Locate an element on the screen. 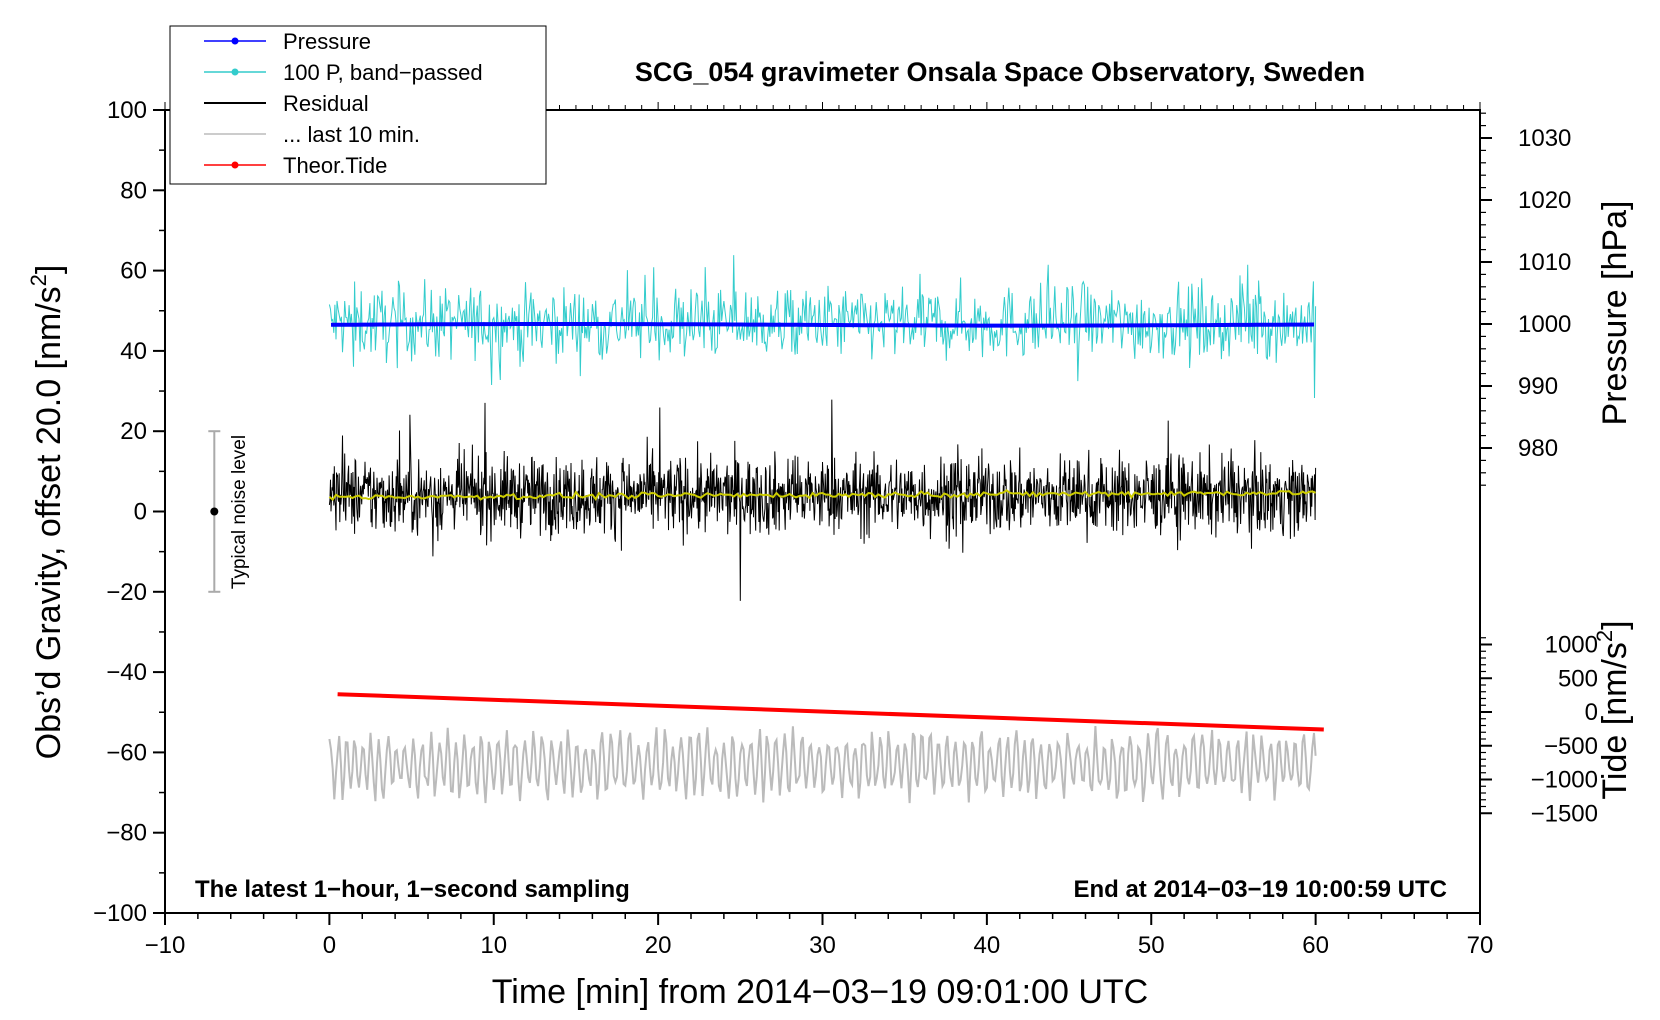  tide-axis-title-end: ] is located at coordinates (1615, 624).